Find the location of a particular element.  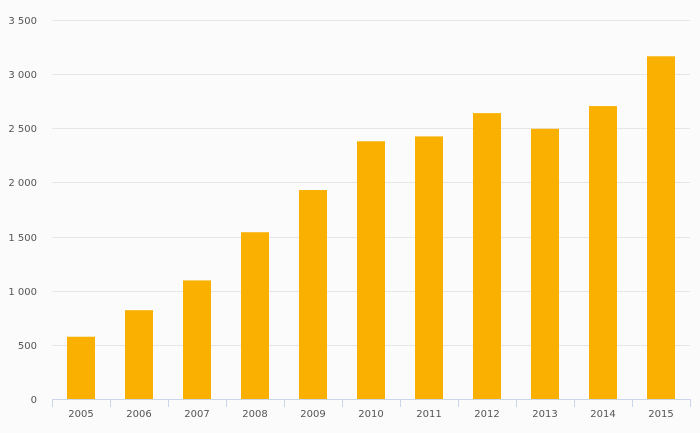

x-tick-label: 2012 is located at coordinates (486, 414).